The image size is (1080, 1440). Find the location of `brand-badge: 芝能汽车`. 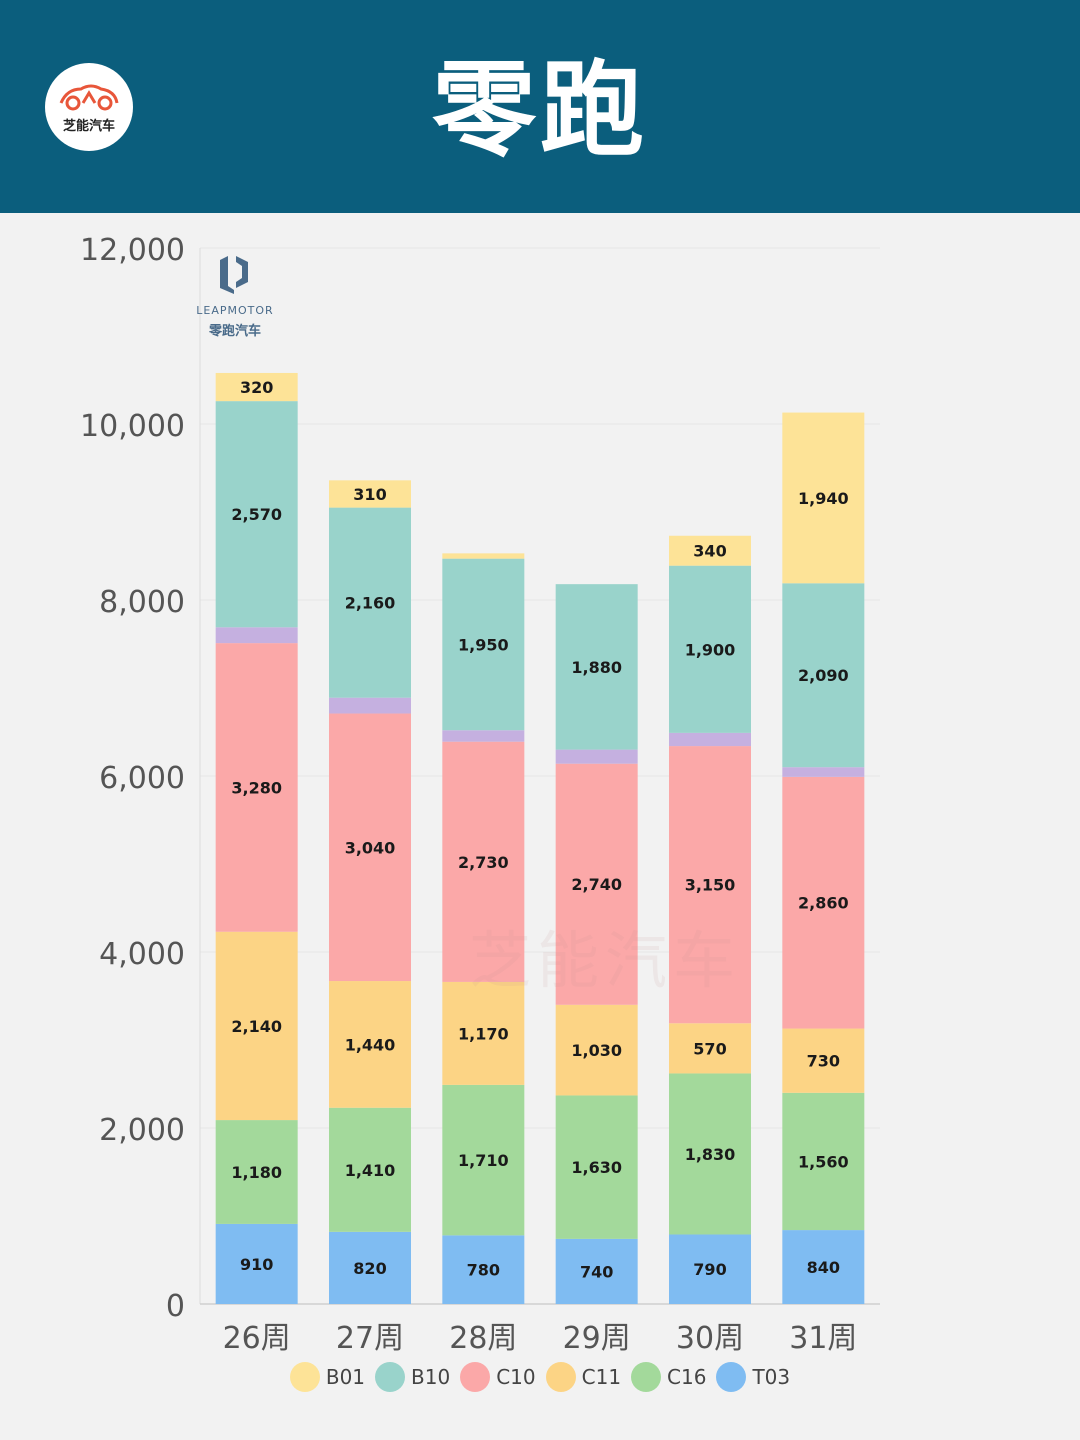

brand-badge: 芝能汽车 is located at coordinates (89, 107).